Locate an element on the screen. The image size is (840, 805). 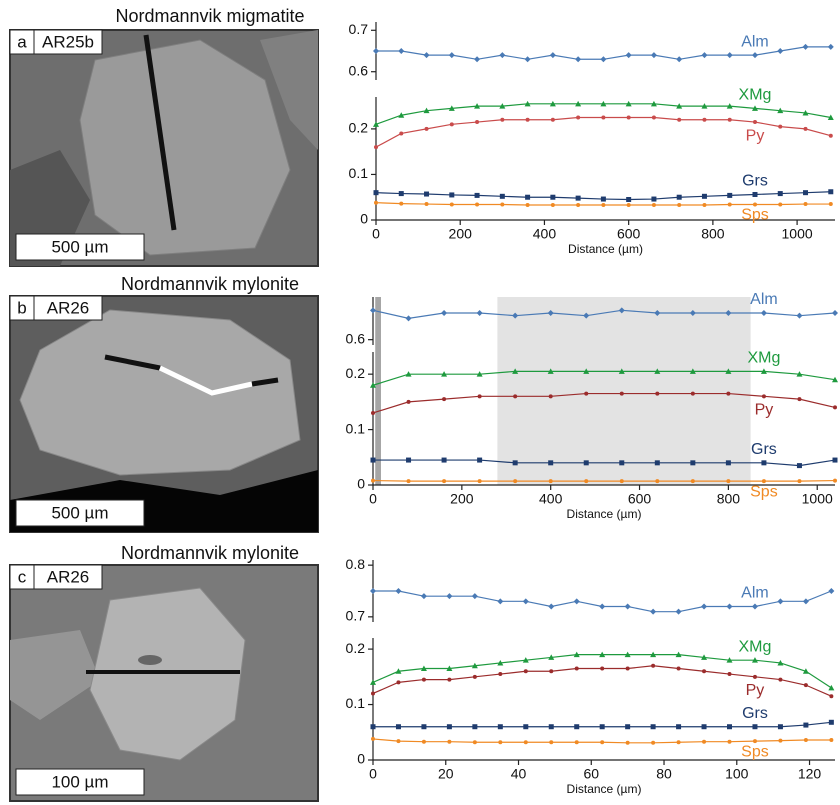
series-label: Grs is located at coordinates (764, 449).